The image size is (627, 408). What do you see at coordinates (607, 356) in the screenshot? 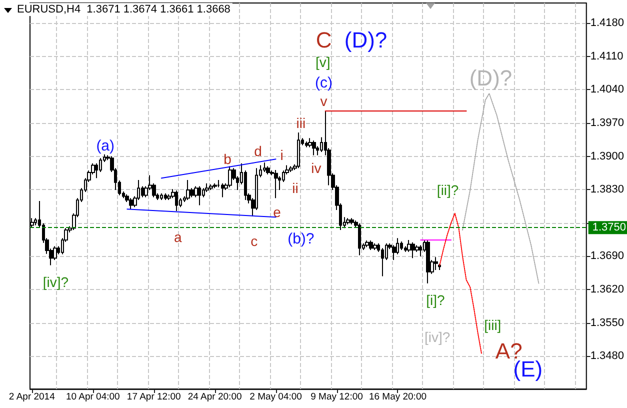
I see `y-tick-label: 1.3480` at bounding box center [607, 356].